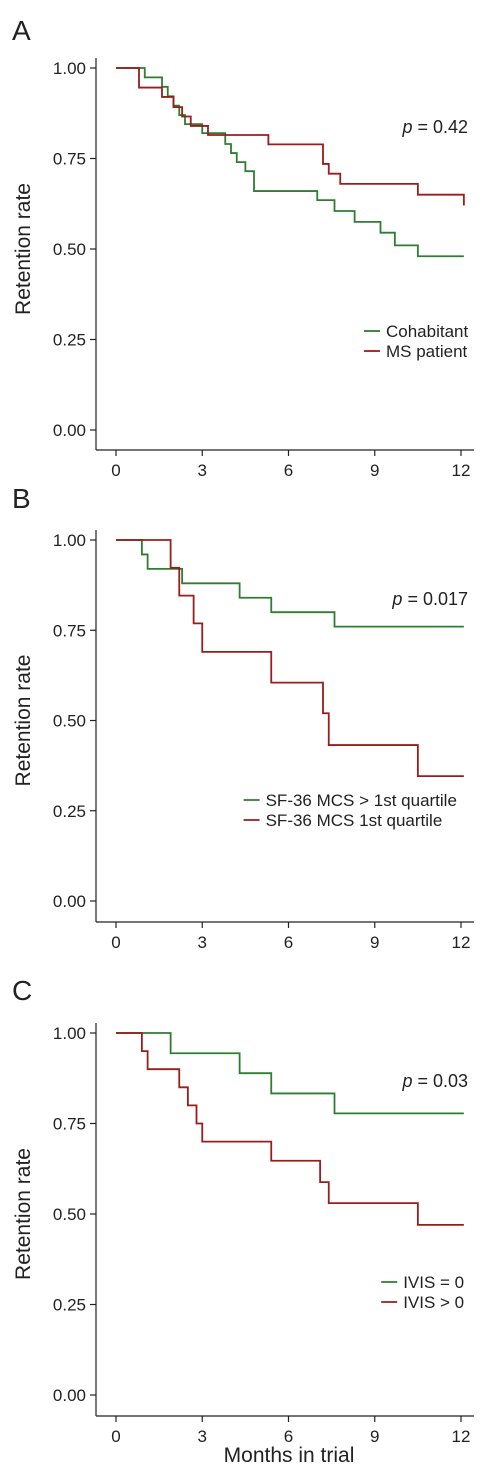  I want to click on panel-letter: C, so click(22, 990).